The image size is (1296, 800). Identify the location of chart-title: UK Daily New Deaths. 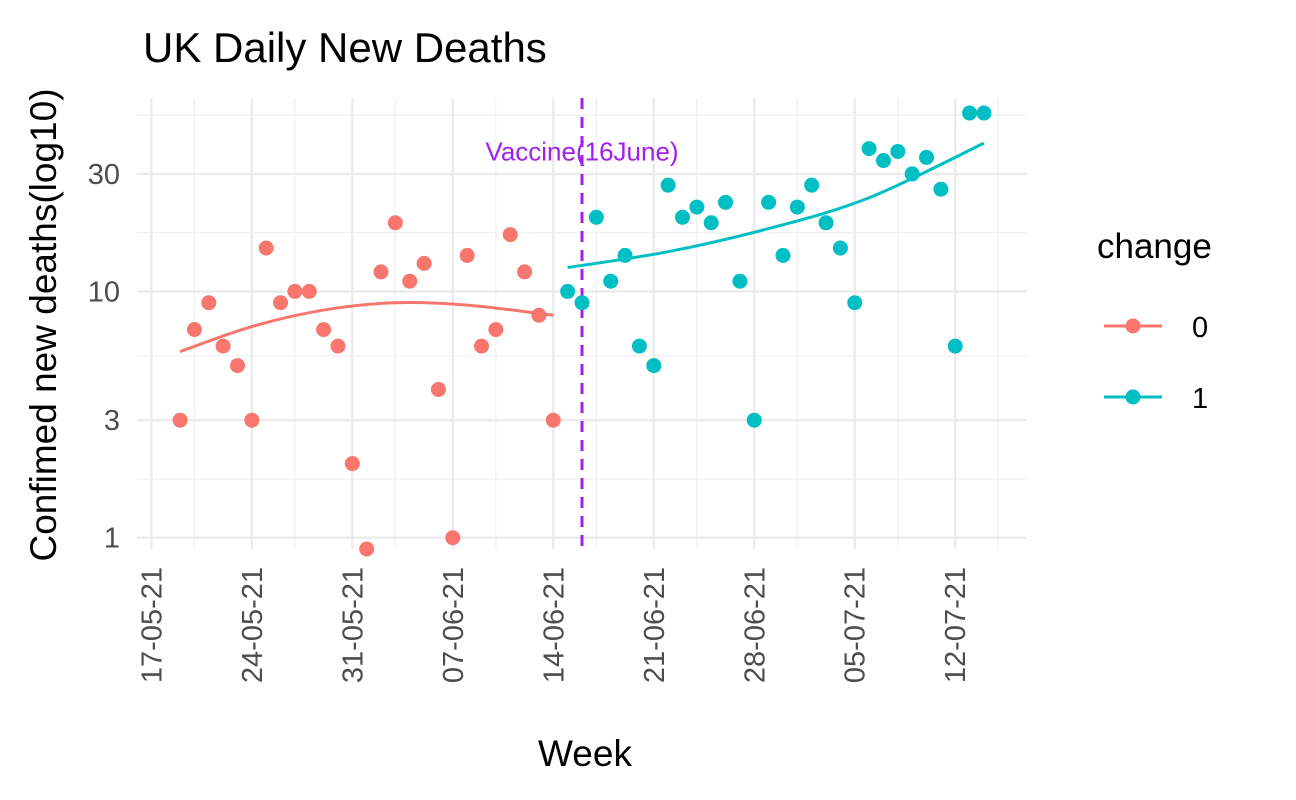
(345, 47).